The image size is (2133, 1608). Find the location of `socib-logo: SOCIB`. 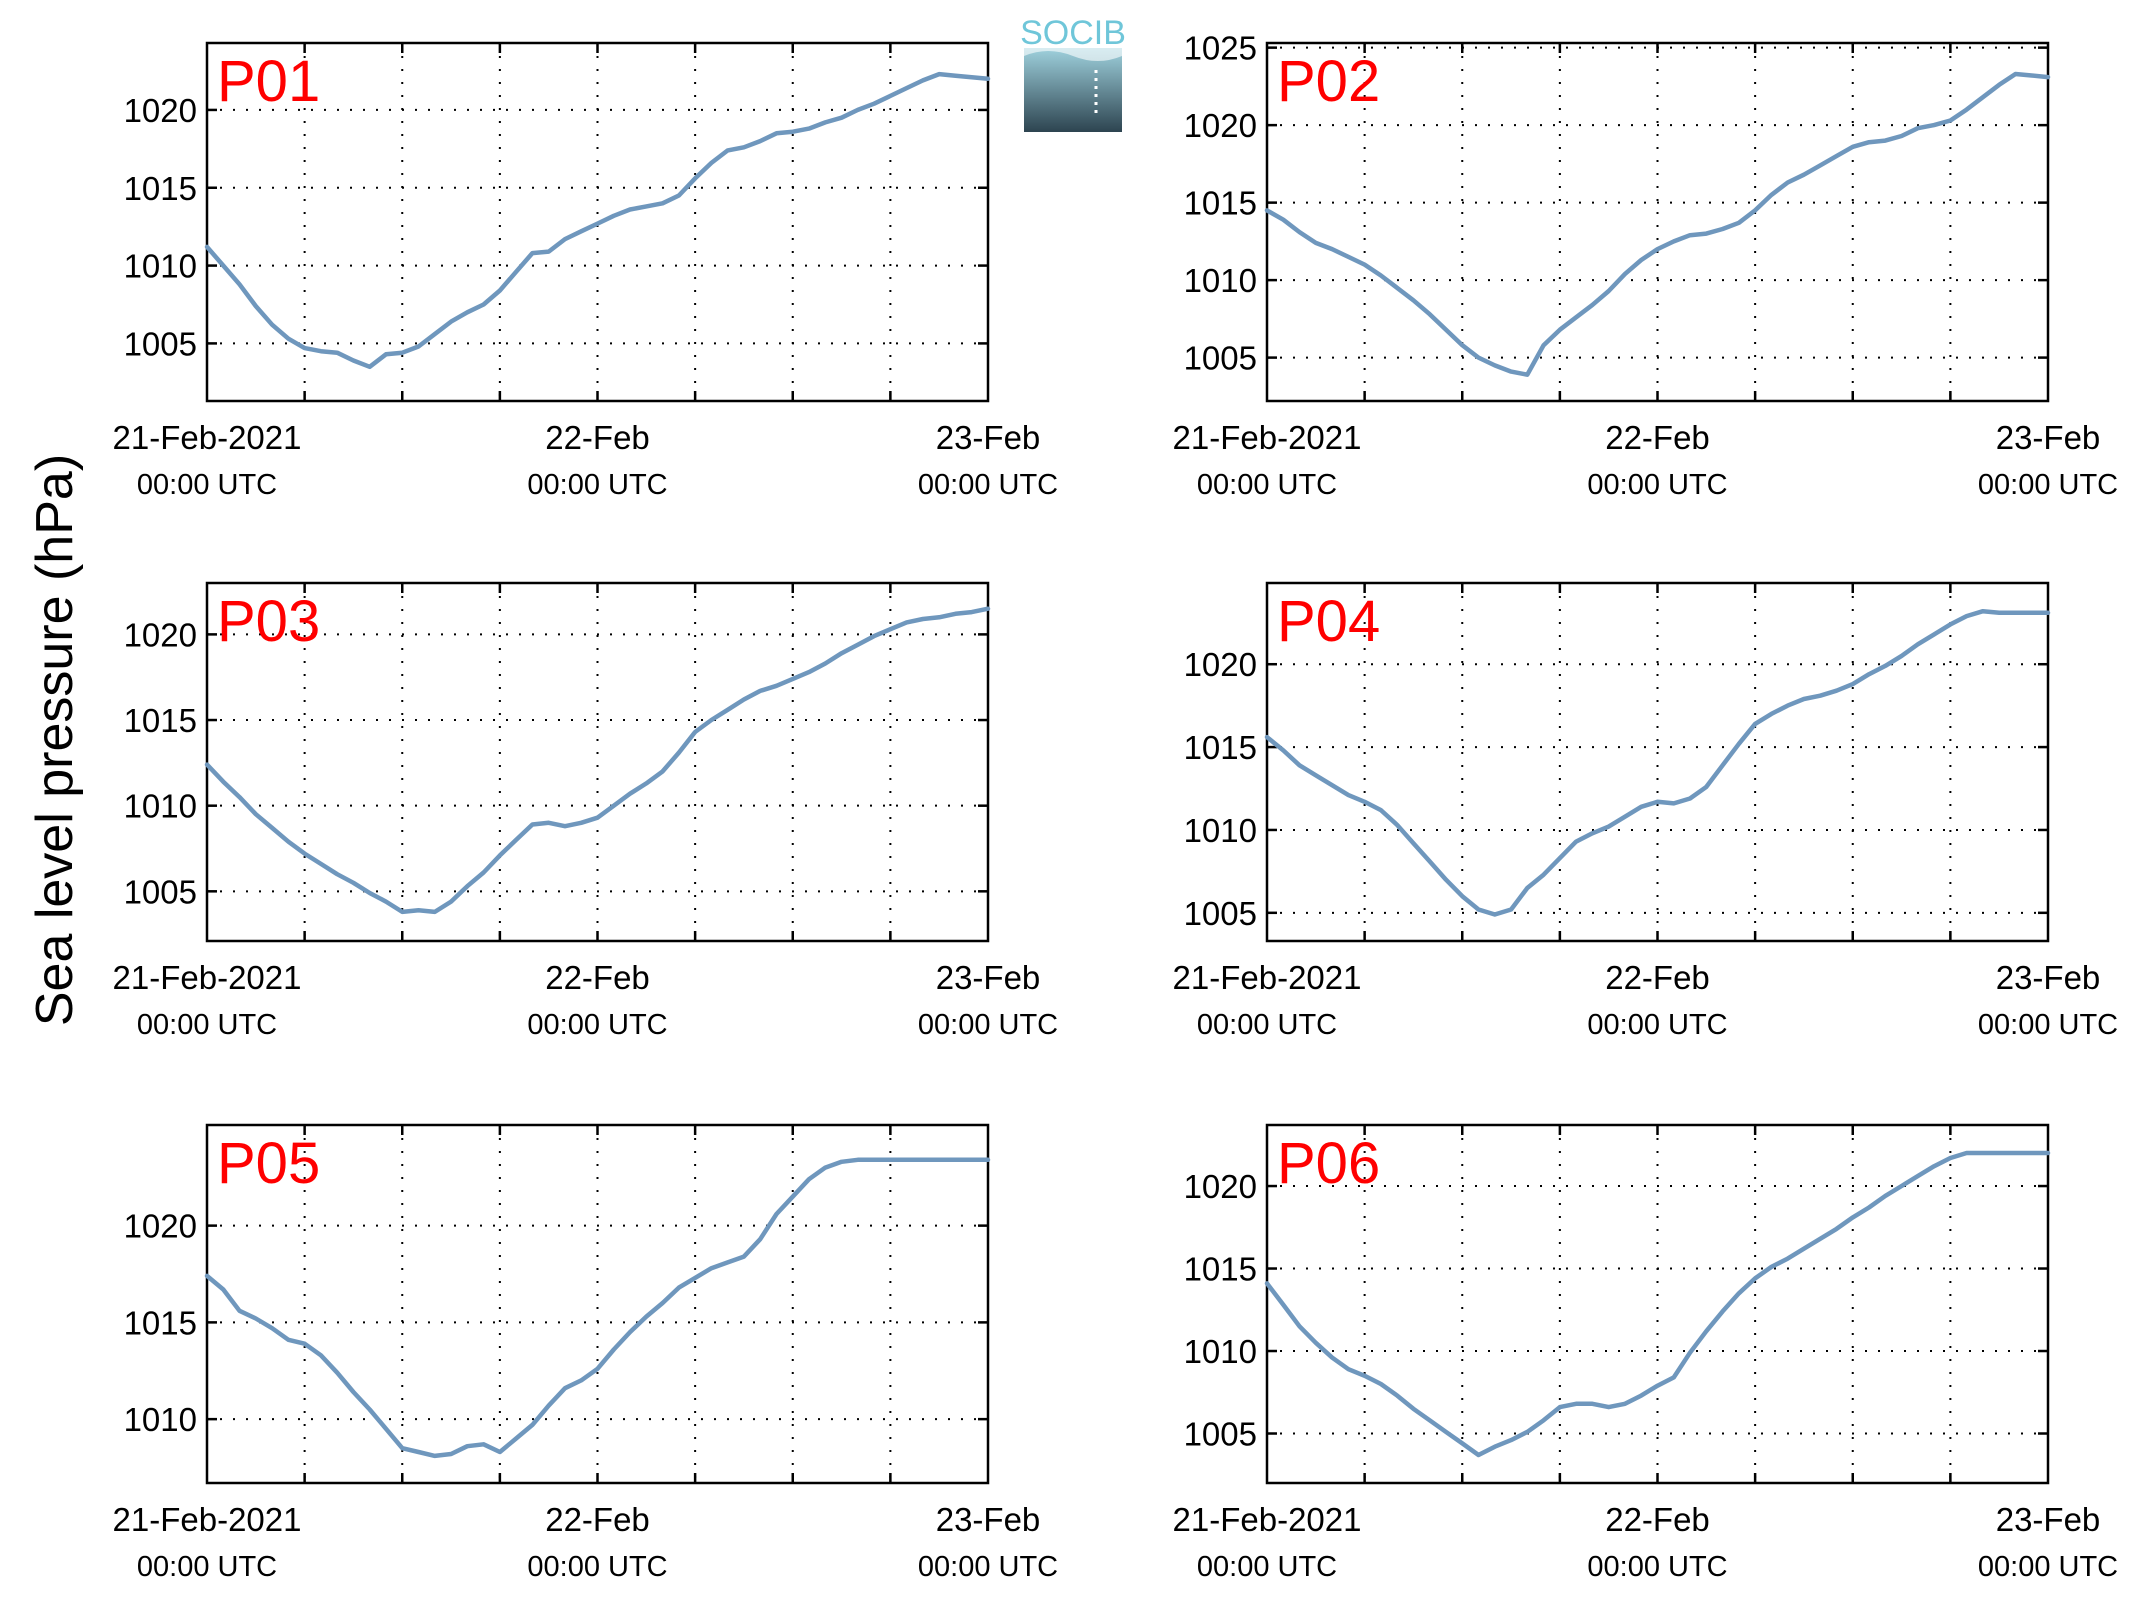

socib-logo: SOCIB is located at coordinates (1073, 73).